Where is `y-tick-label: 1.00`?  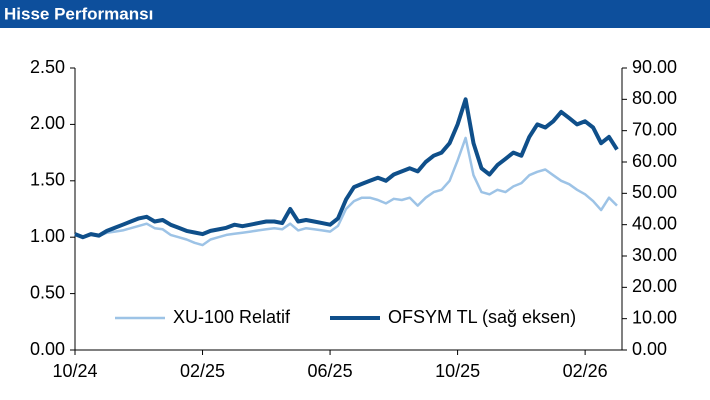
y-tick-label: 1.00 is located at coordinates (47, 236).